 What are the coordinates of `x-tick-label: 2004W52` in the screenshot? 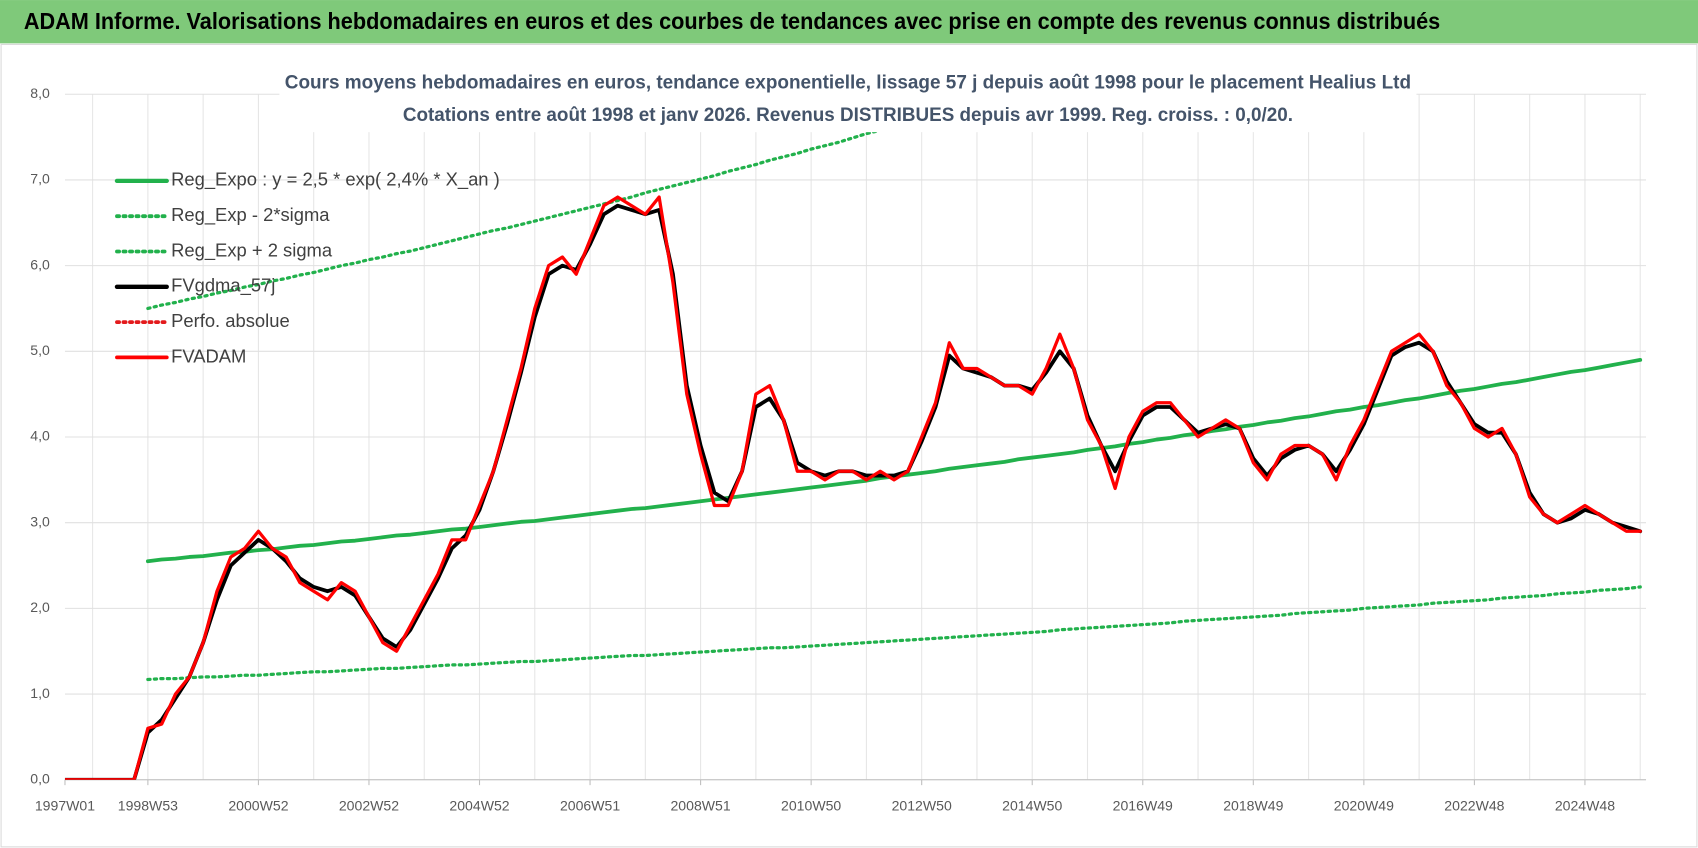 It's located at (479, 806).